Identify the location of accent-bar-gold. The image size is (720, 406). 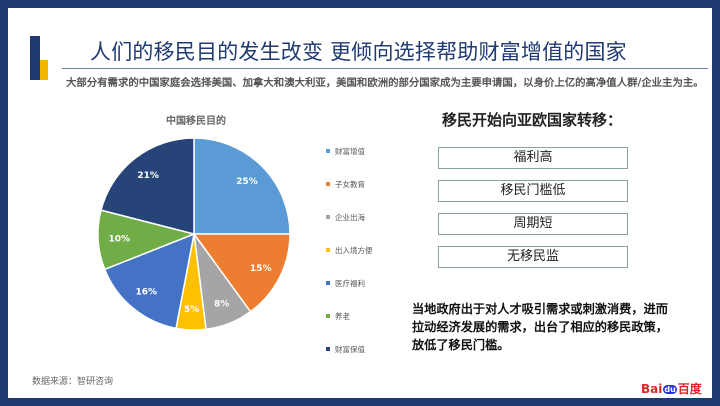
(44, 70).